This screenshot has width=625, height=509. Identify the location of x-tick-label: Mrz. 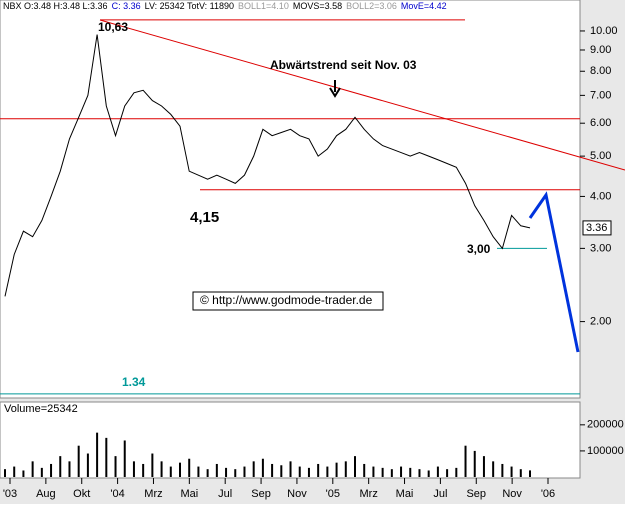
(369, 494).